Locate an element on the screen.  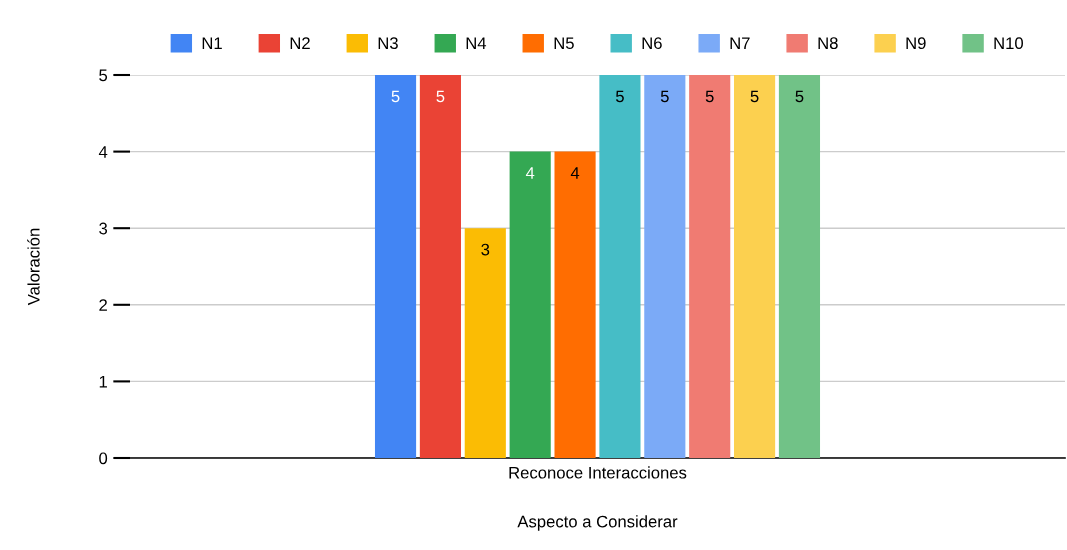
legend-label: N4 is located at coordinates (476, 43).